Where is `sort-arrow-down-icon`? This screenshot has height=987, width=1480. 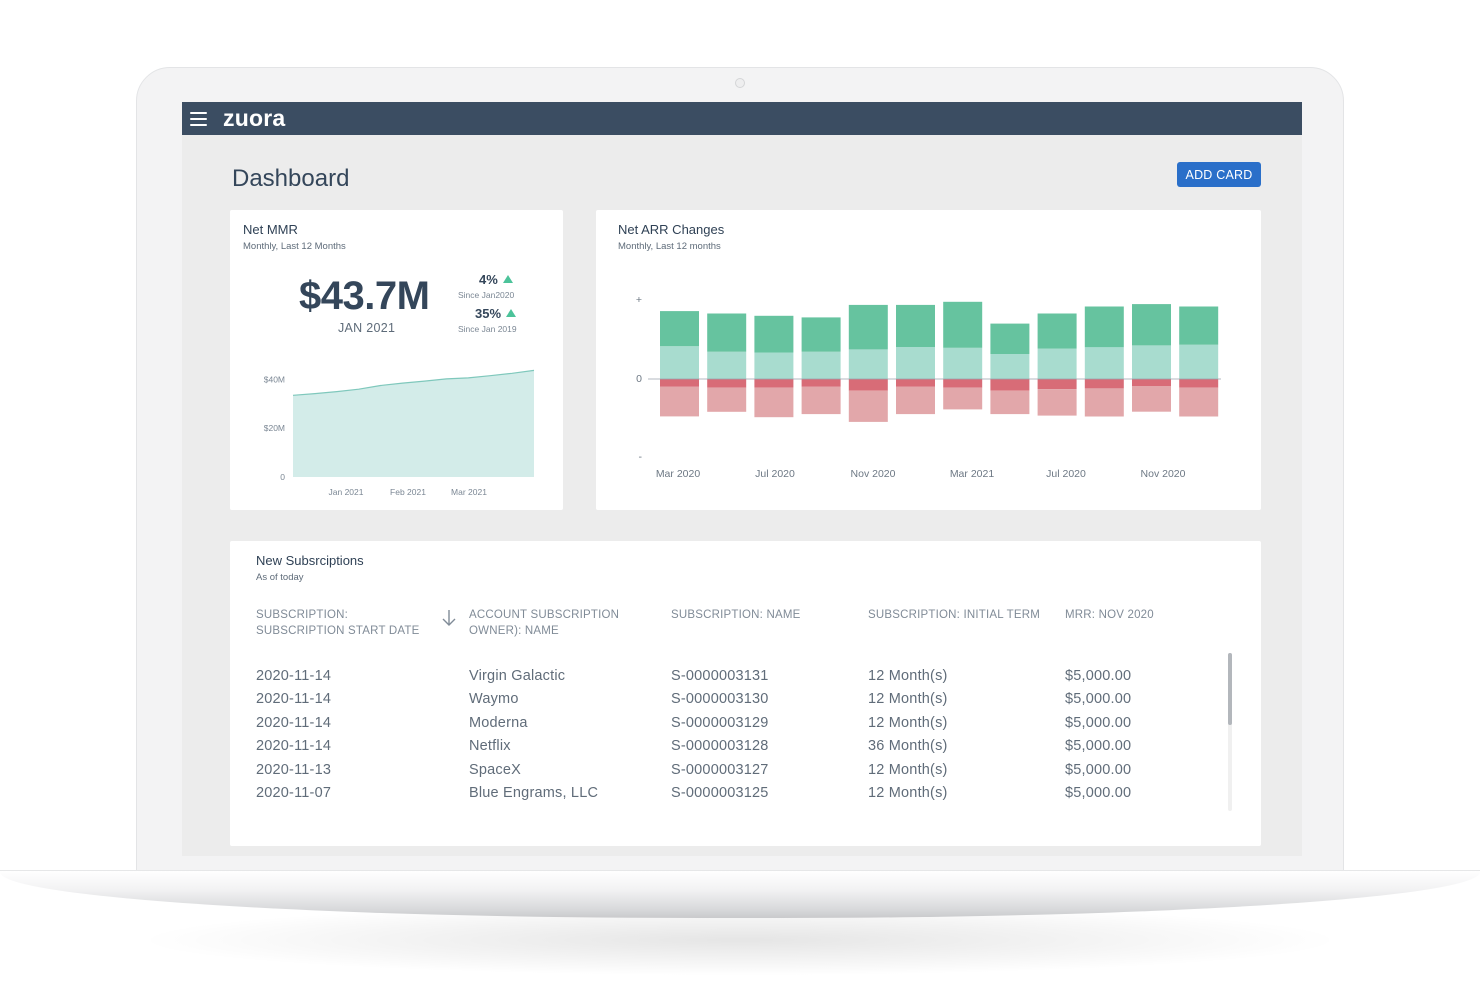 sort-arrow-down-icon is located at coordinates (449, 618).